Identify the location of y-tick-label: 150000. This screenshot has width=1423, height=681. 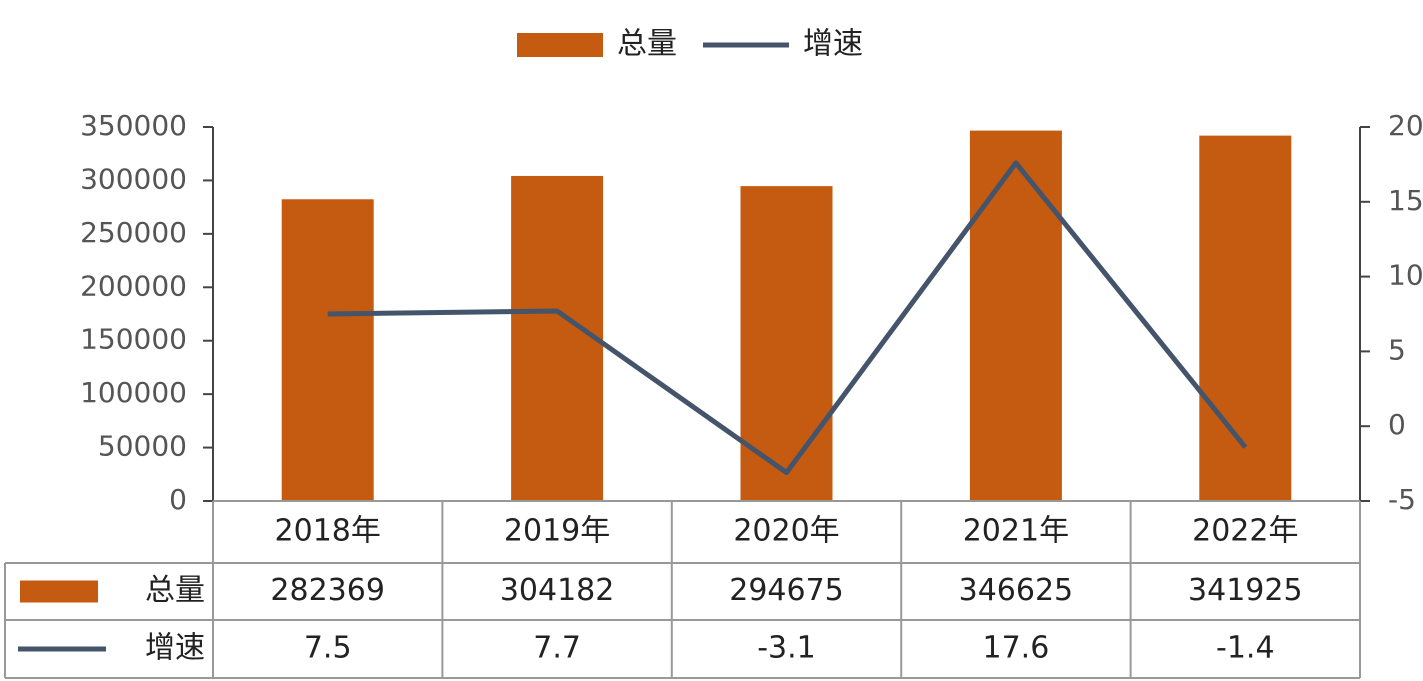
(133, 339).